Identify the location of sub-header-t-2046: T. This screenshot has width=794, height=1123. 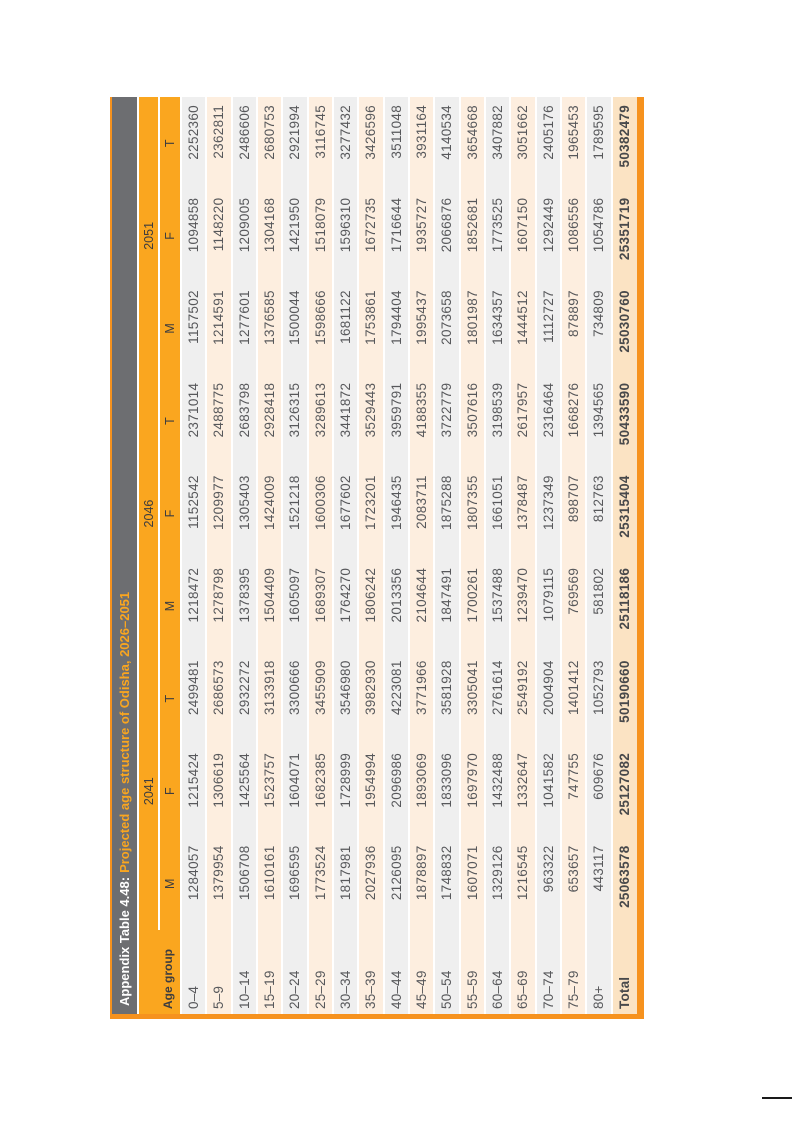
(170, 421).